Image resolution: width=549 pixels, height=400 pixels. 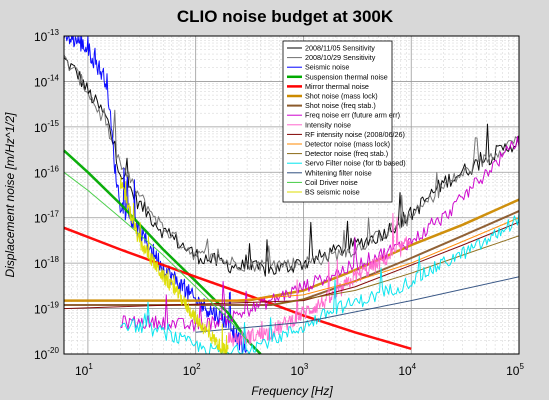 I want to click on legend-label: Mirror thermal noise, so click(x=337, y=86).